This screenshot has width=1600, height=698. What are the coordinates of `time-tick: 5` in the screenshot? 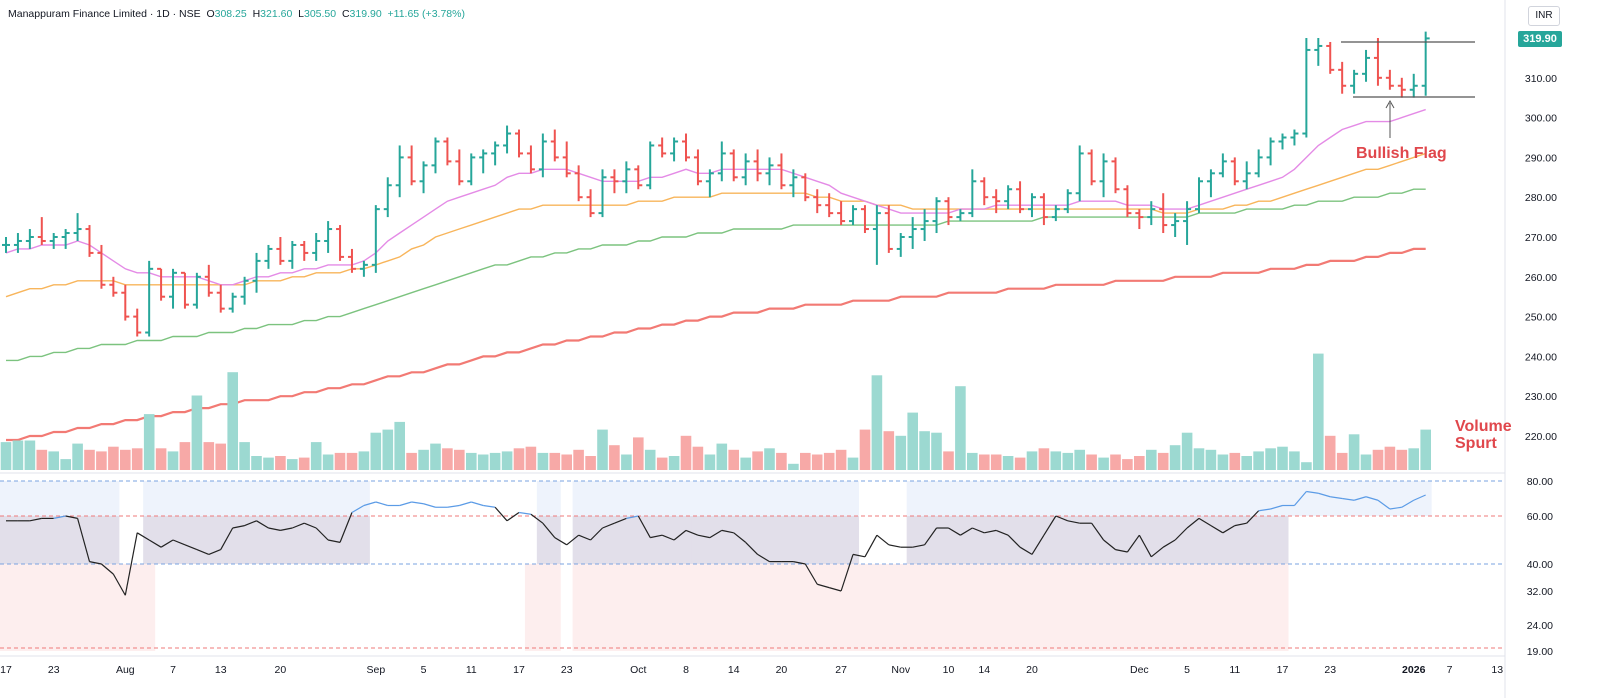 It's located at (1187, 670).